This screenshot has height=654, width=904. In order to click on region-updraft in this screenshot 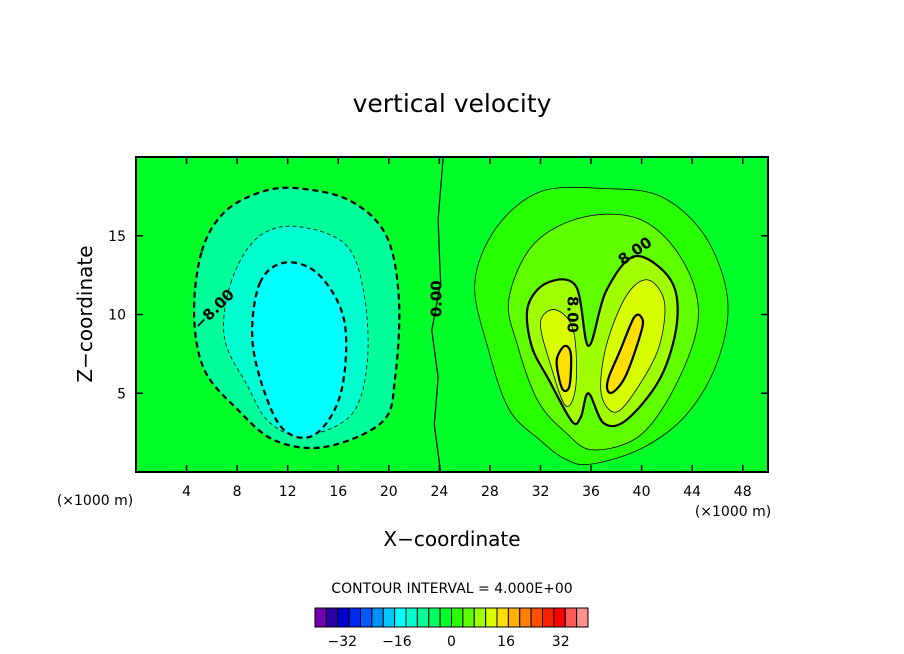, I will do `click(601, 326)`.